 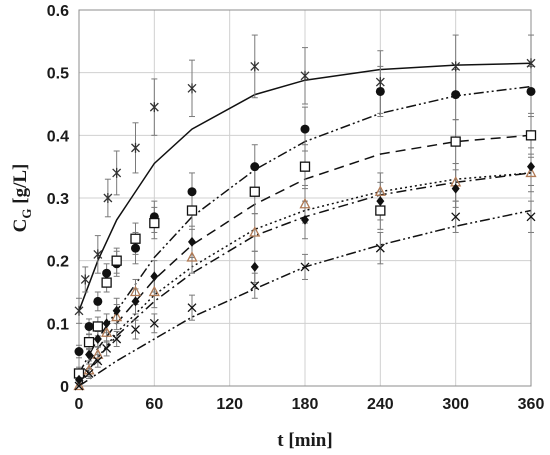 I want to click on x-tick-label: 300, so click(x=455, y=404).